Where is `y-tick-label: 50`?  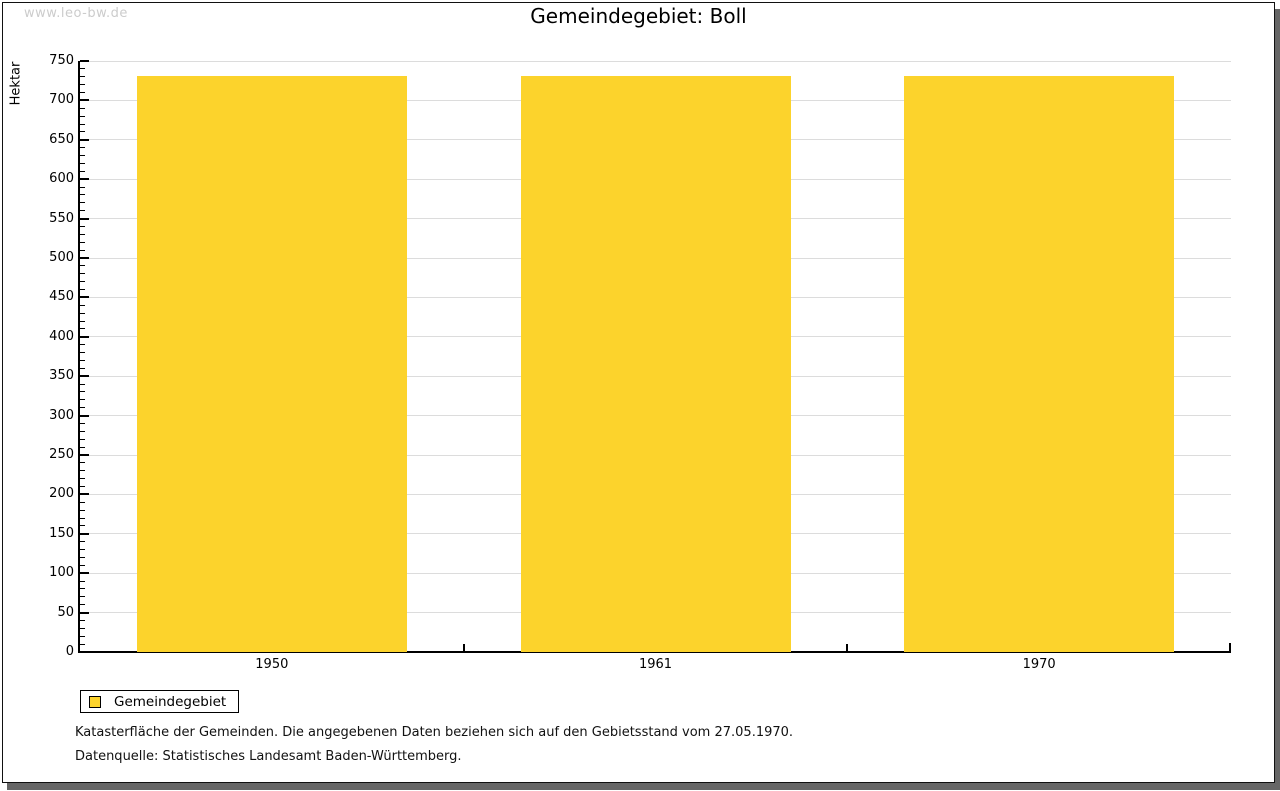 y-tick-label: 50 is located at coordinates (65, 612).